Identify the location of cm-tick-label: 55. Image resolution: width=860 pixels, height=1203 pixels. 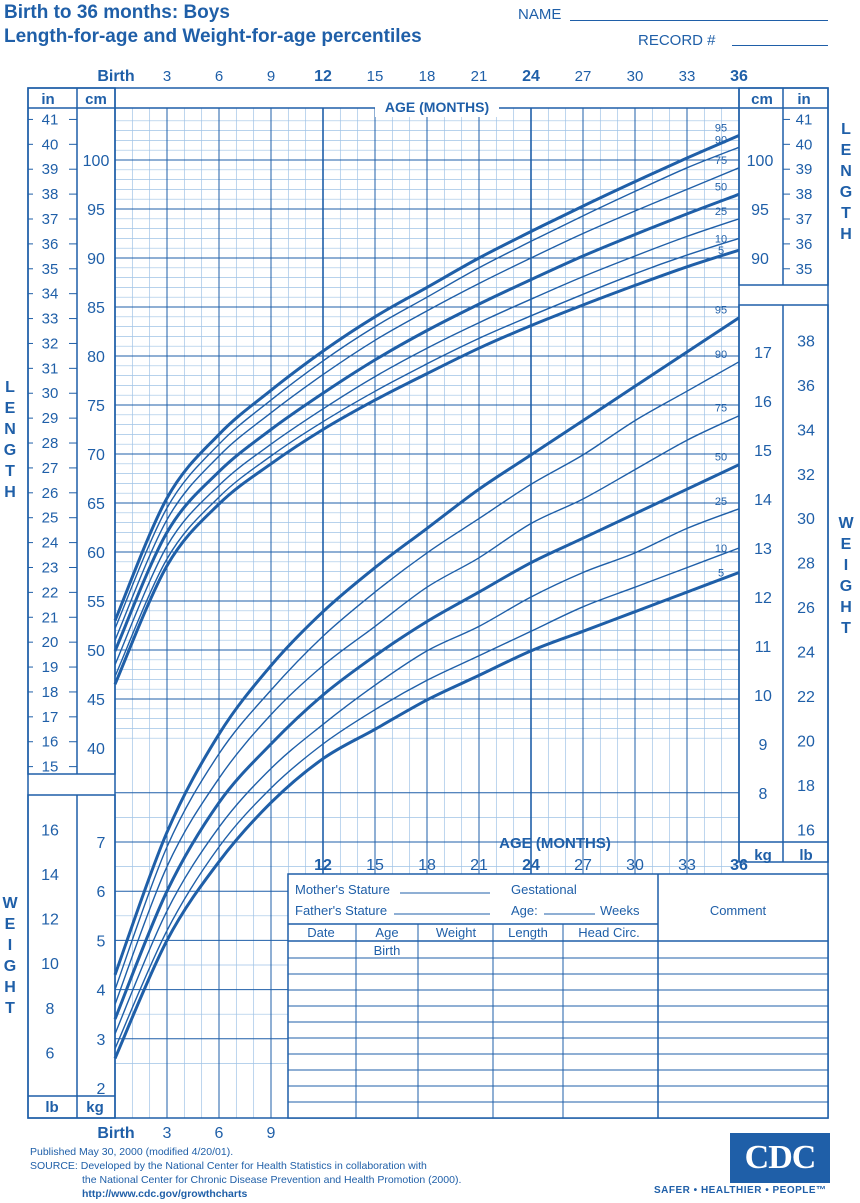
(96, 602).